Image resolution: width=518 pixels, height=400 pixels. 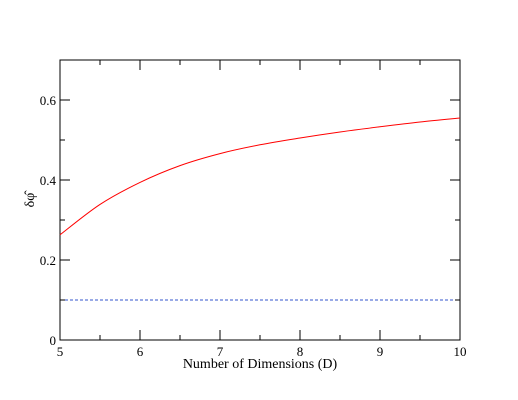 I want to click on y-tick-label: 0.6, so click(x=48, y=100).